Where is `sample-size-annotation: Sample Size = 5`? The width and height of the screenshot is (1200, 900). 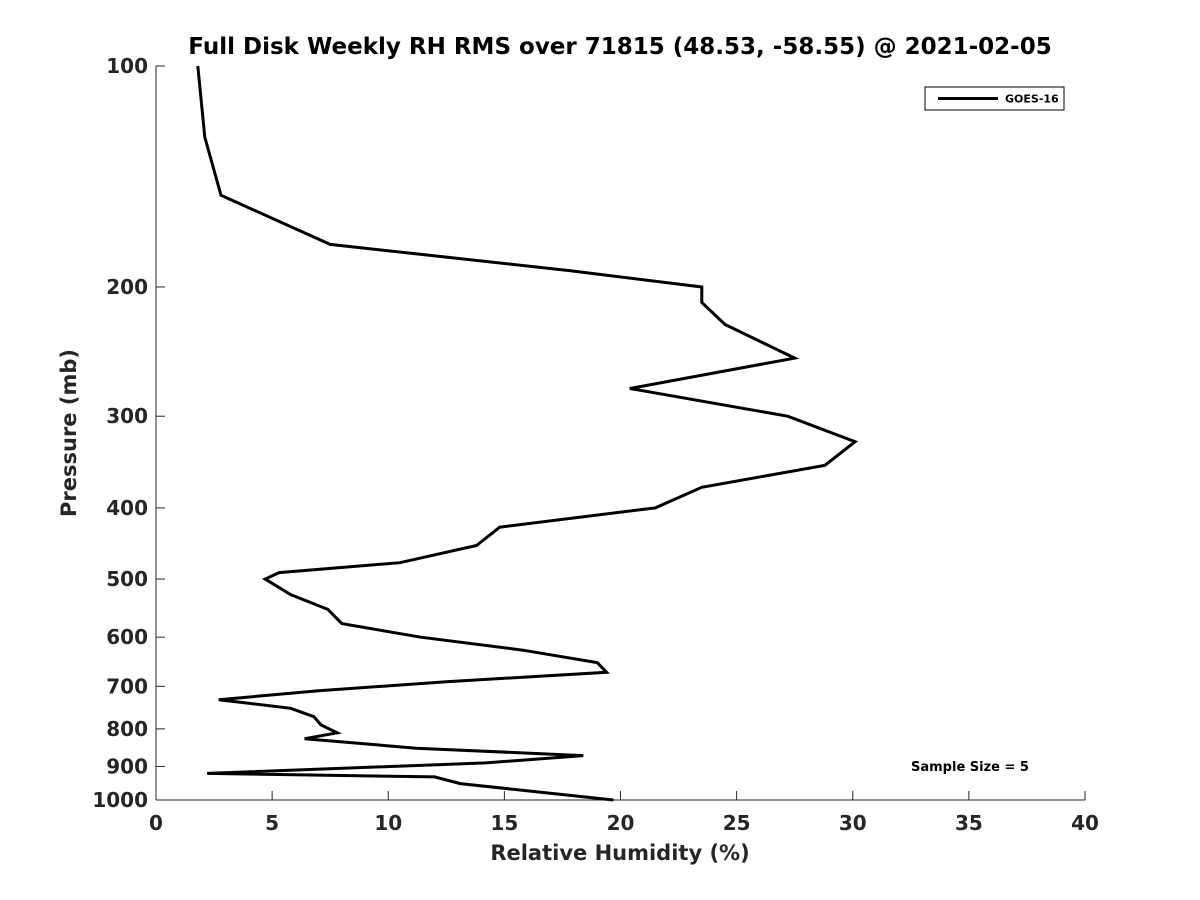
sample-size-annotation: Sample Size = 5 is located at coordinates (970, 767).